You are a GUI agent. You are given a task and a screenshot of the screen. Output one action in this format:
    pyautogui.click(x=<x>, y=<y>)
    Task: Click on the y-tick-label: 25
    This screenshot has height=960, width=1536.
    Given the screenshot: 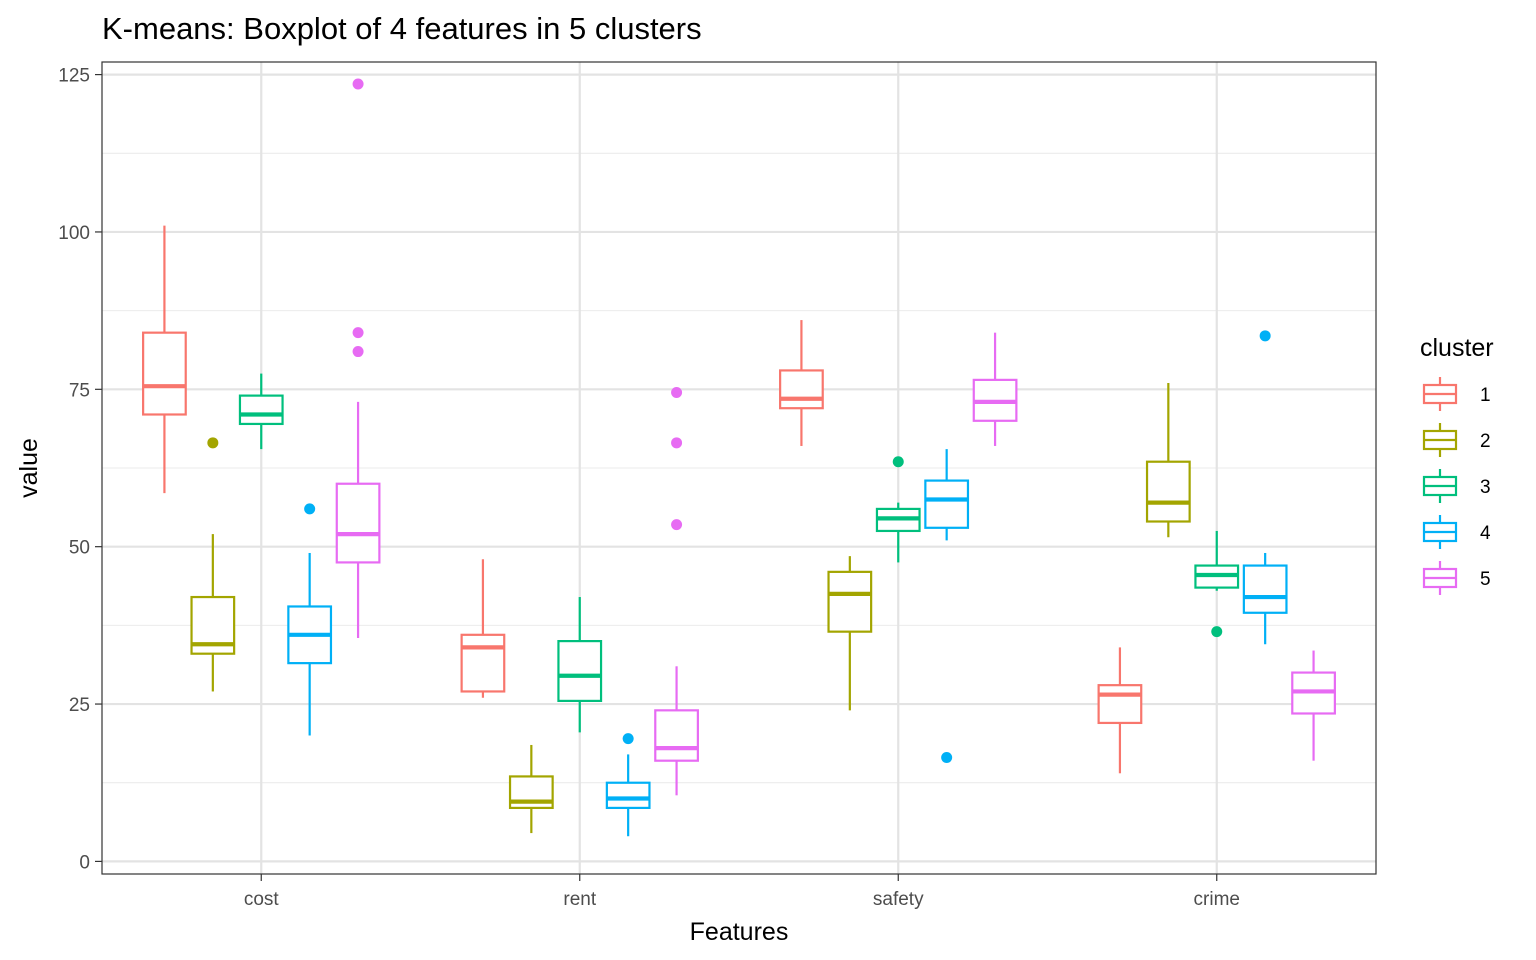 What is the action you would take?
    pyautogui.click(x=79, y=705)
    